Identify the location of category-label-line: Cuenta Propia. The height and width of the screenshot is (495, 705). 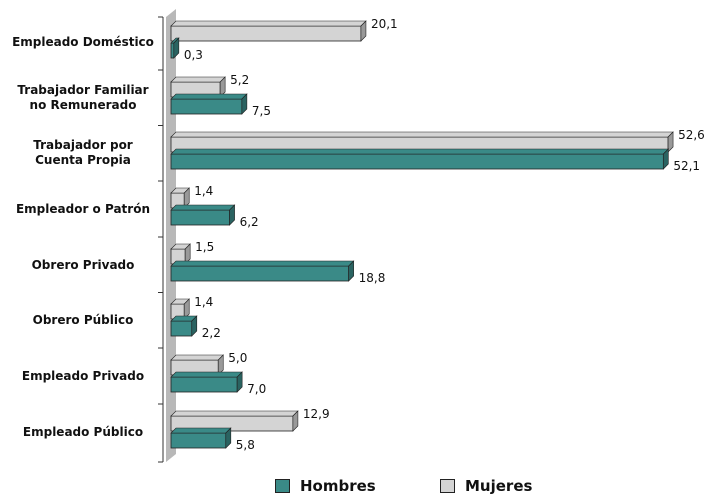
(83, 160).